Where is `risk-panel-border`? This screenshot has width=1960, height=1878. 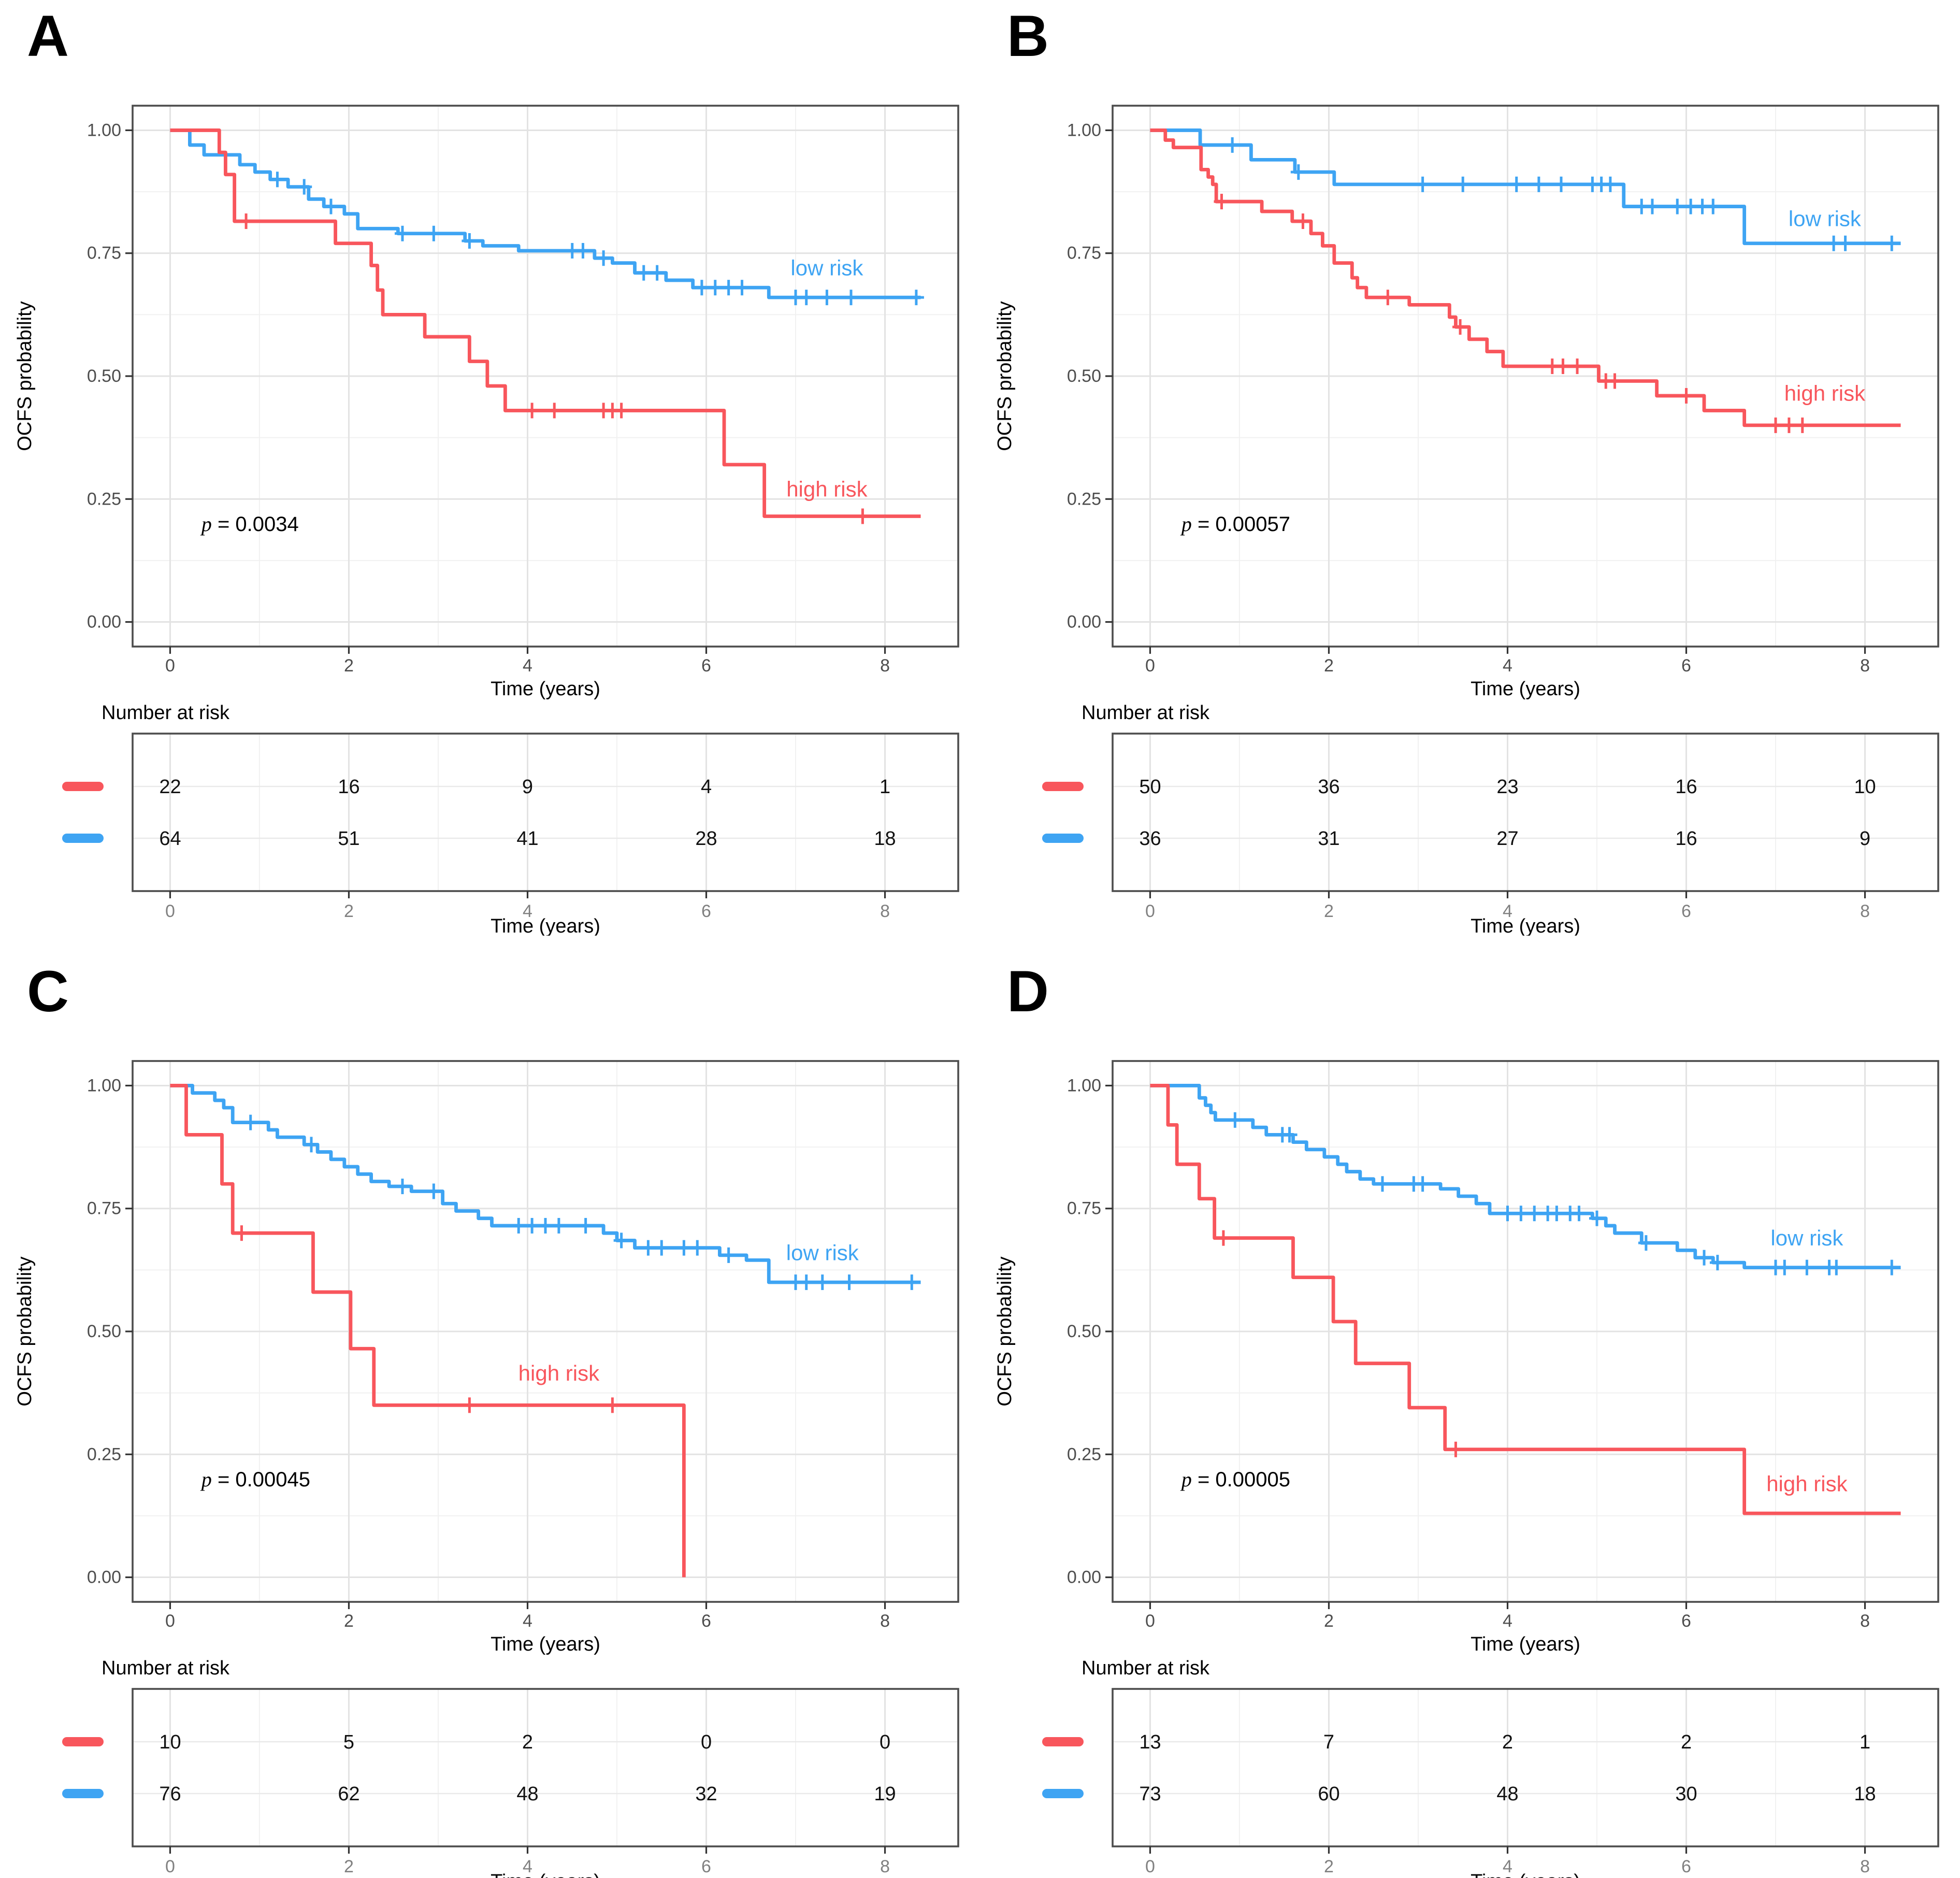 risk-panel-border is located at coordinates (545, 812).